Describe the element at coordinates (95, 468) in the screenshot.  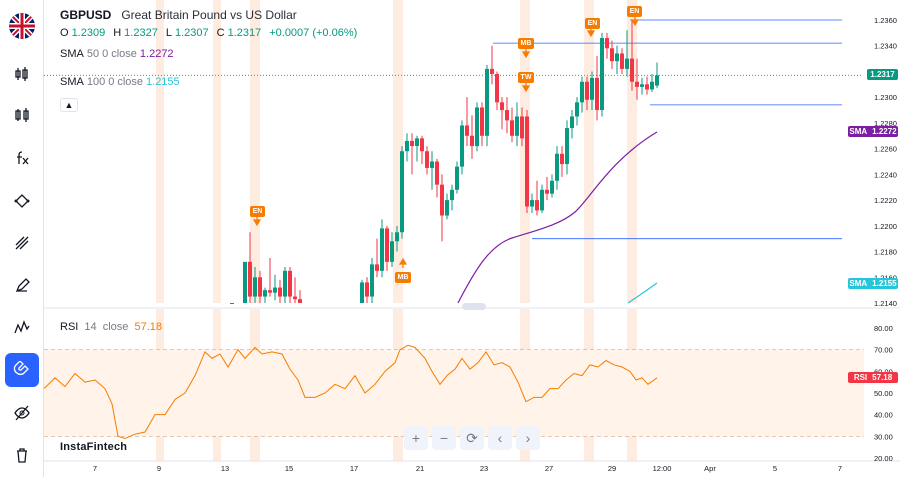
I see `time-axis-tick: 7` at that location.